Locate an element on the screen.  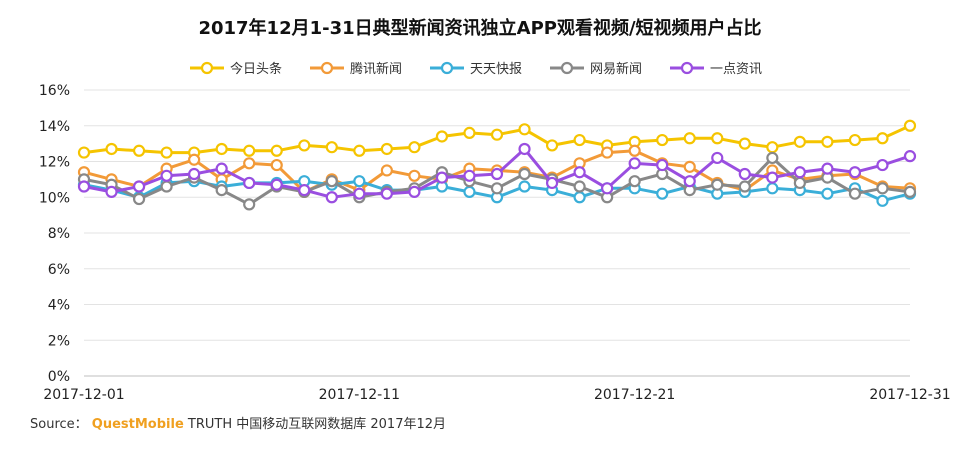
legend-label: 网易新闻 is located at coordinates (616, 69).